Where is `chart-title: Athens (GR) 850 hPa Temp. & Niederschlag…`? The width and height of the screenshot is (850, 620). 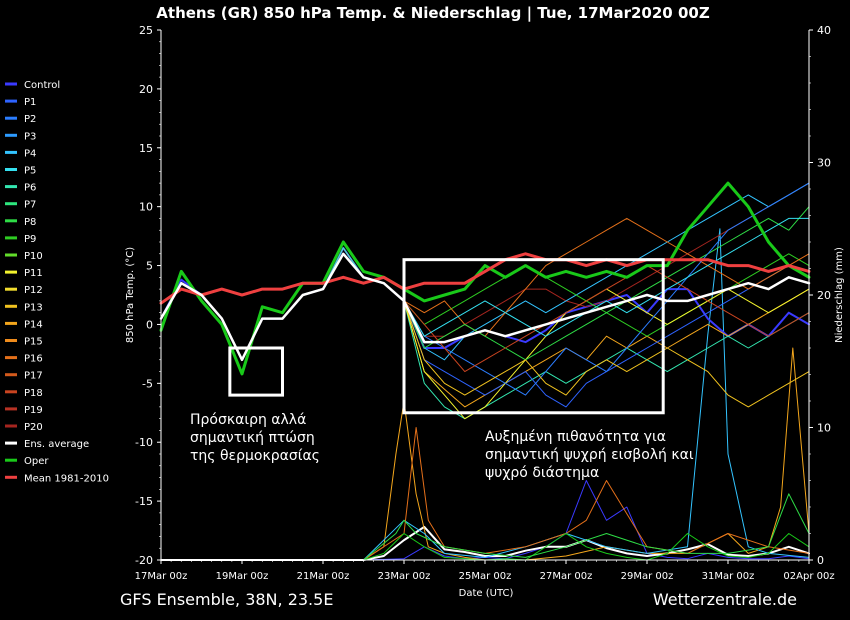 chart-title: Athens (GR) 850 hPa Temp. & Niederschlag… is located at coordinates (433, 13).